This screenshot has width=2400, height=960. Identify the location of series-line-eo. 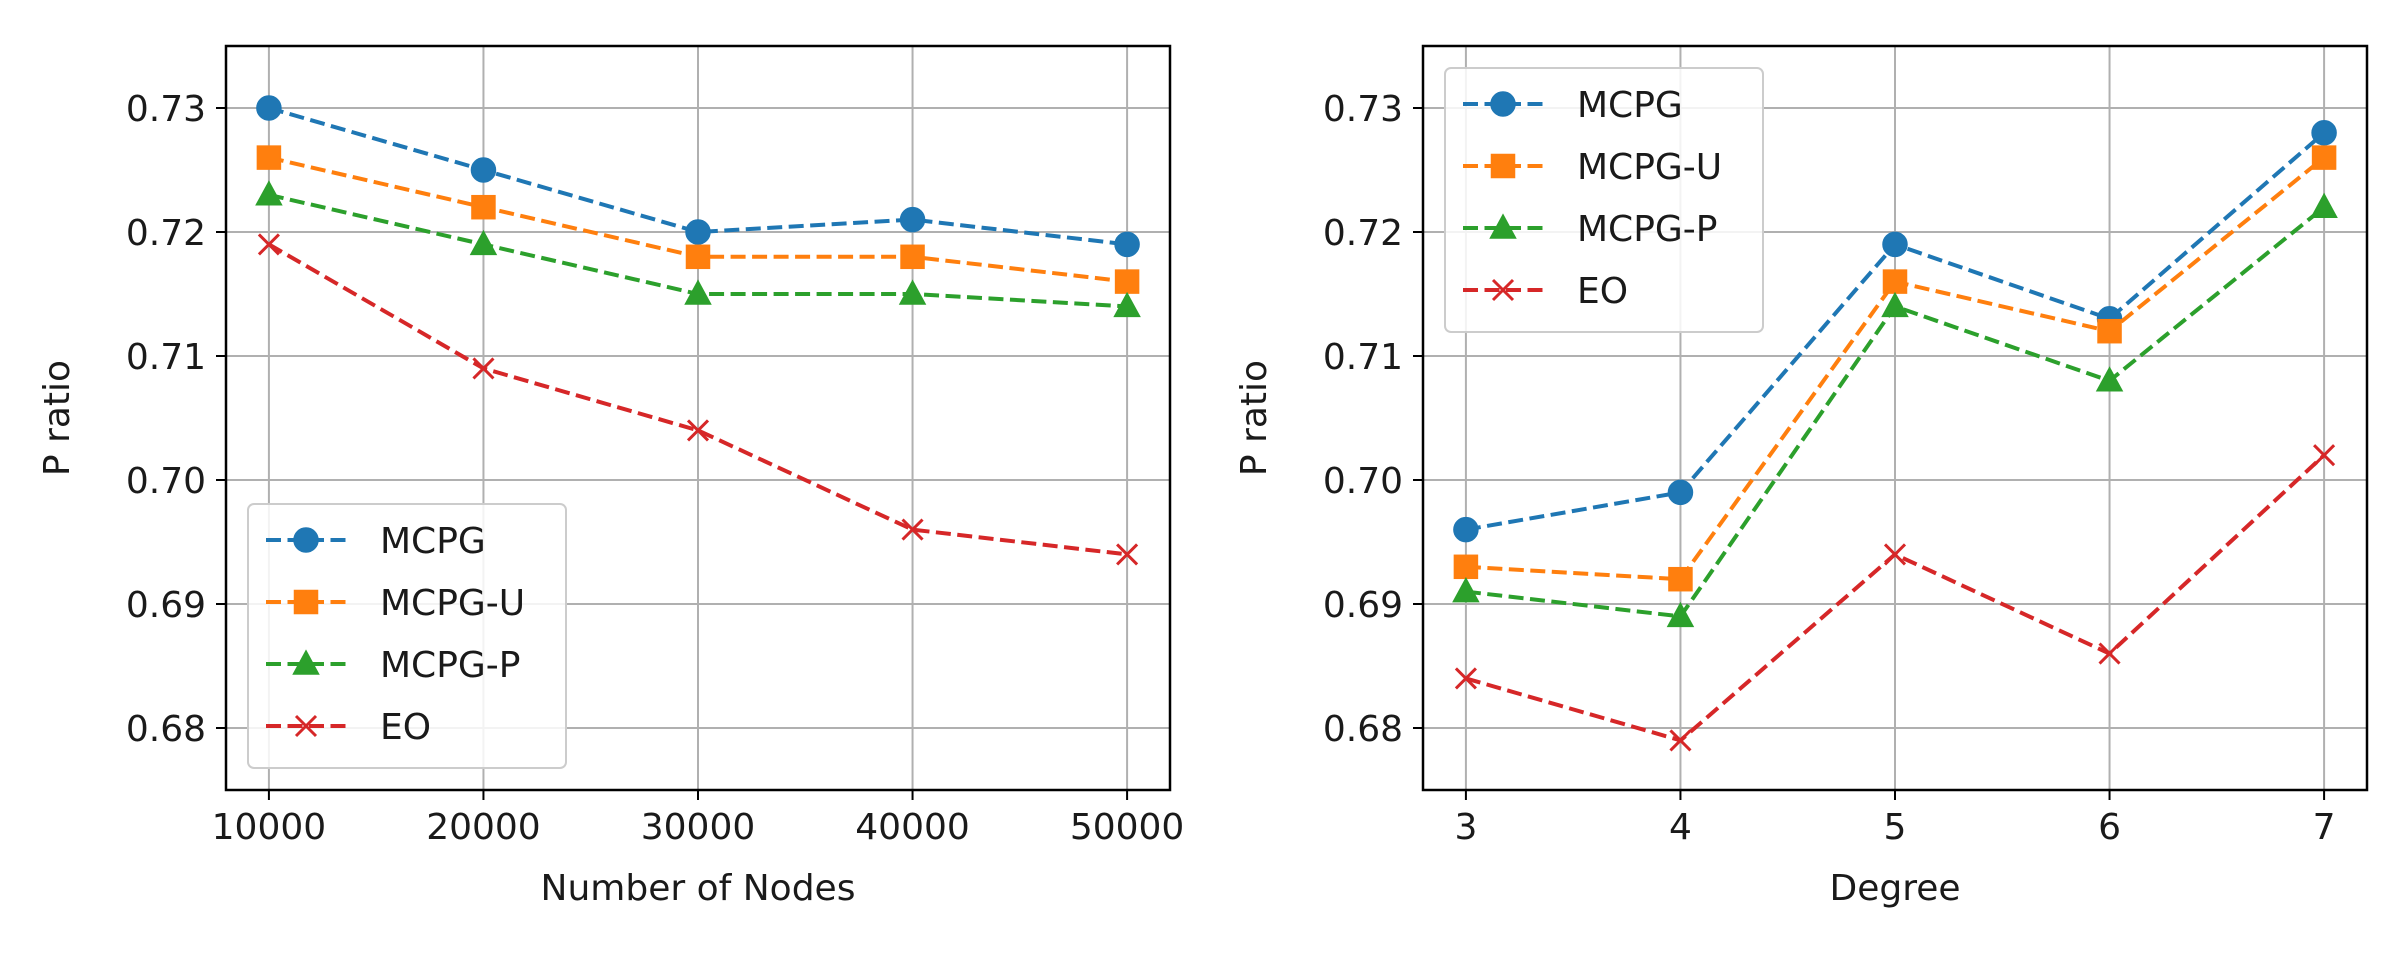
(697, 399).